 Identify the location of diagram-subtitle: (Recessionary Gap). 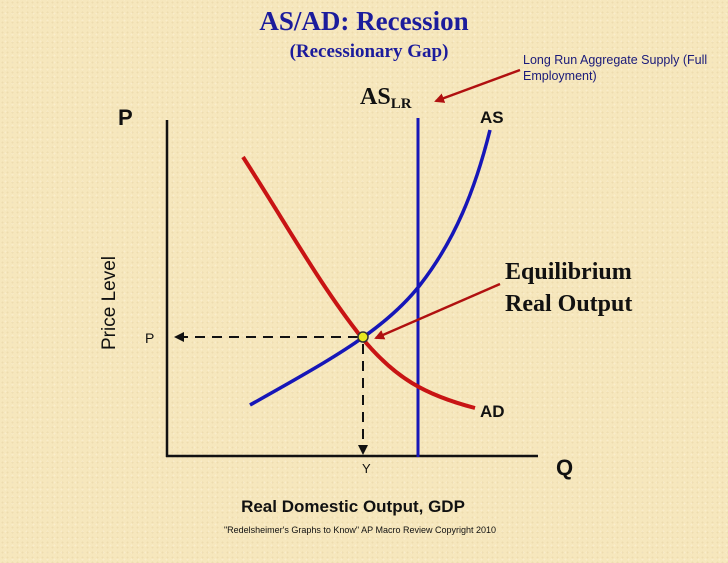
(369, 51).